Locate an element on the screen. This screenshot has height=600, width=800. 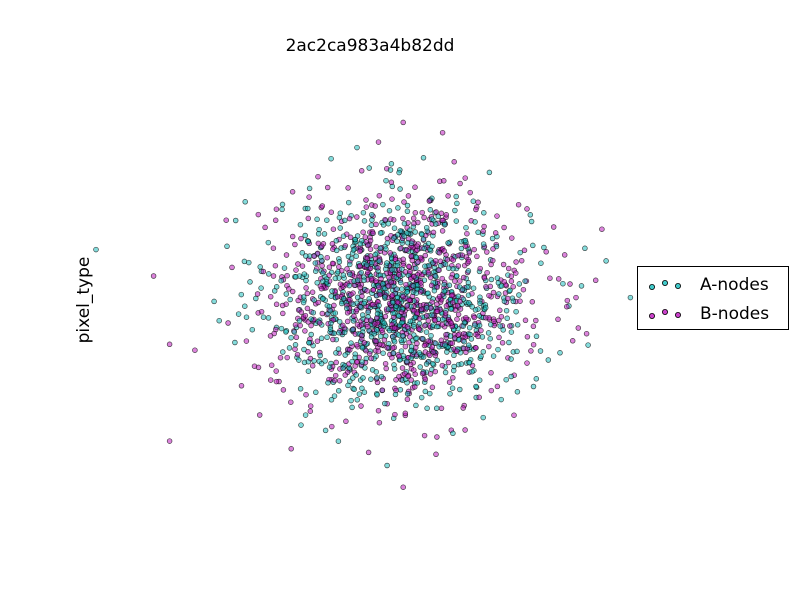
legend-label-b-nodes: B-nodes is located at coordinates (735, 314).